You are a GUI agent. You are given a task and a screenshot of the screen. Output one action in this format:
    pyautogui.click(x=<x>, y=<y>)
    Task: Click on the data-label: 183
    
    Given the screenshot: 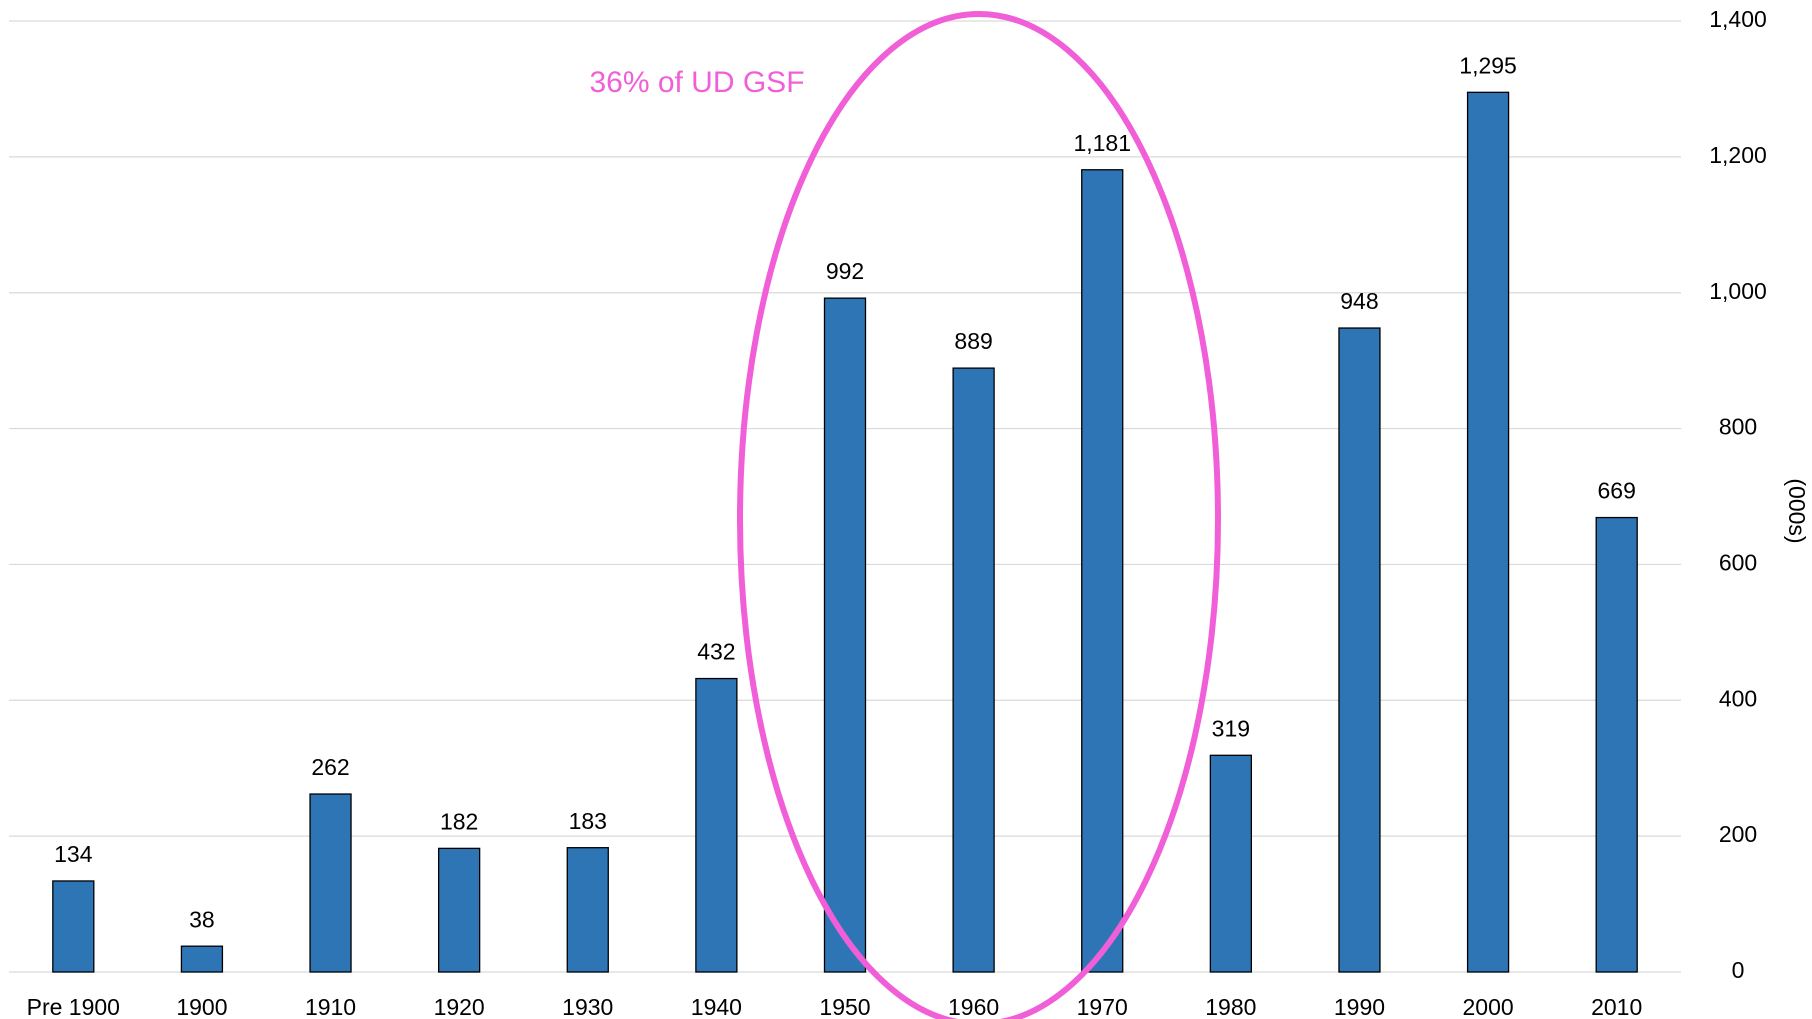 What is the action you would take?
    pyautogui.click(x=588, y=821)
    